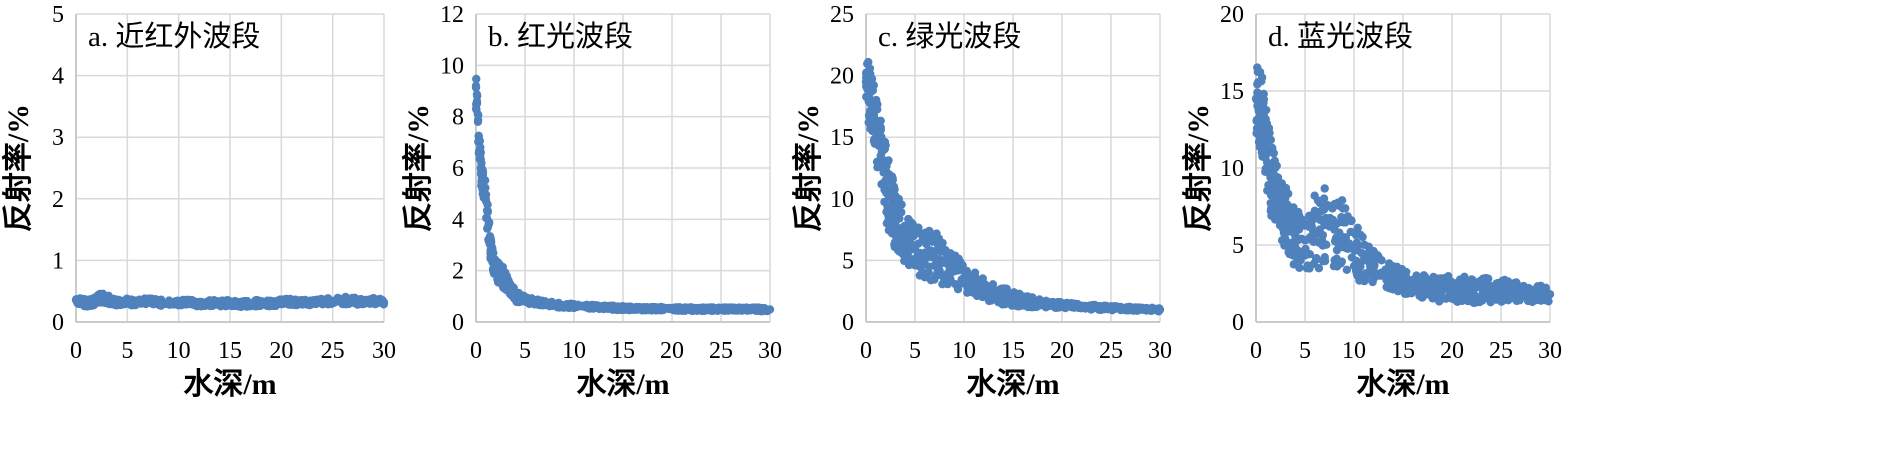 The width and height of the screenshot is (1890, 476). What do you see at coordinates (1013, 168) in the screenshot?
I see `grid` at bounding box center [1013, 168].